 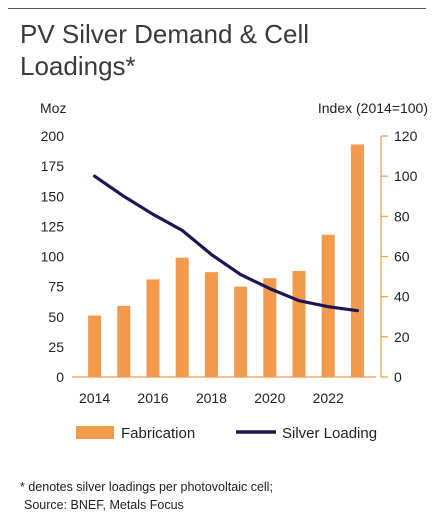 I want to click on x-tick-label: 2016, so click(x=152, y=398).